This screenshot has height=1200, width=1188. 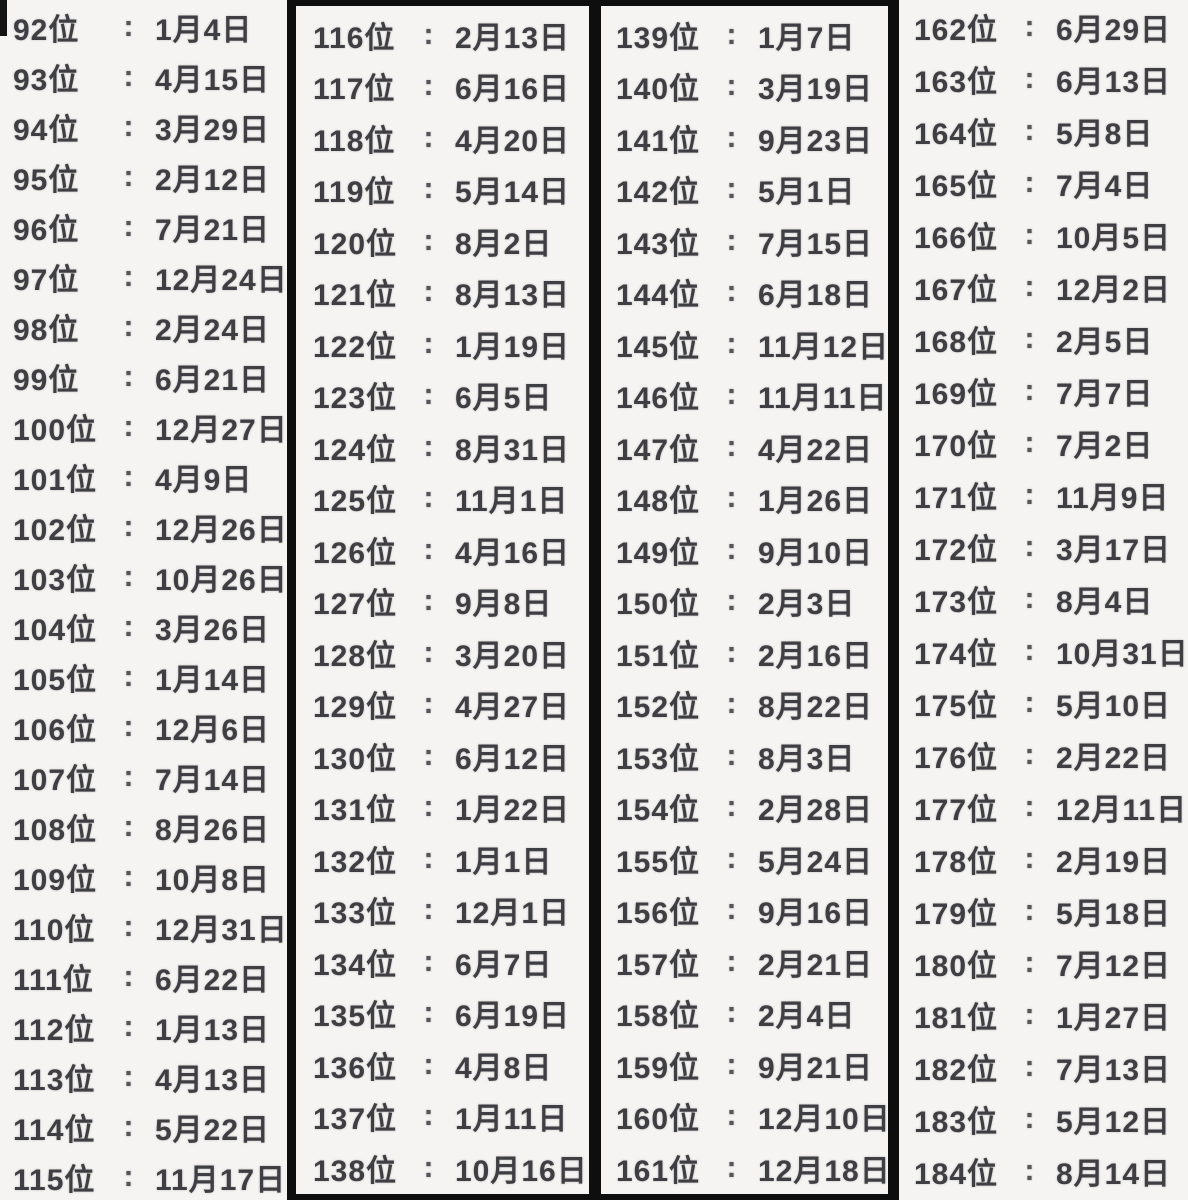 I want to click on rank-row: 142位 : 5月1日, so click(x=745, y=190).